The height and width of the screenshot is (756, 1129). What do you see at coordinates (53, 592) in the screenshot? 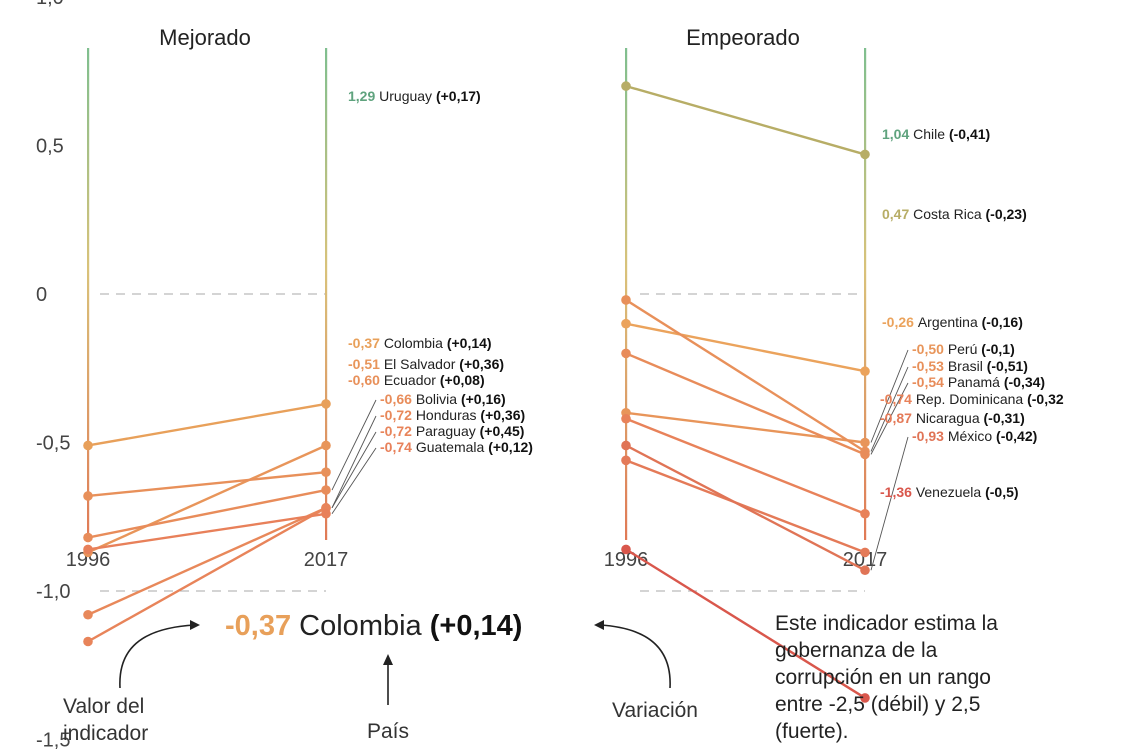
I see `y-tick-label: -1,0` at bounding box center [53, 592].